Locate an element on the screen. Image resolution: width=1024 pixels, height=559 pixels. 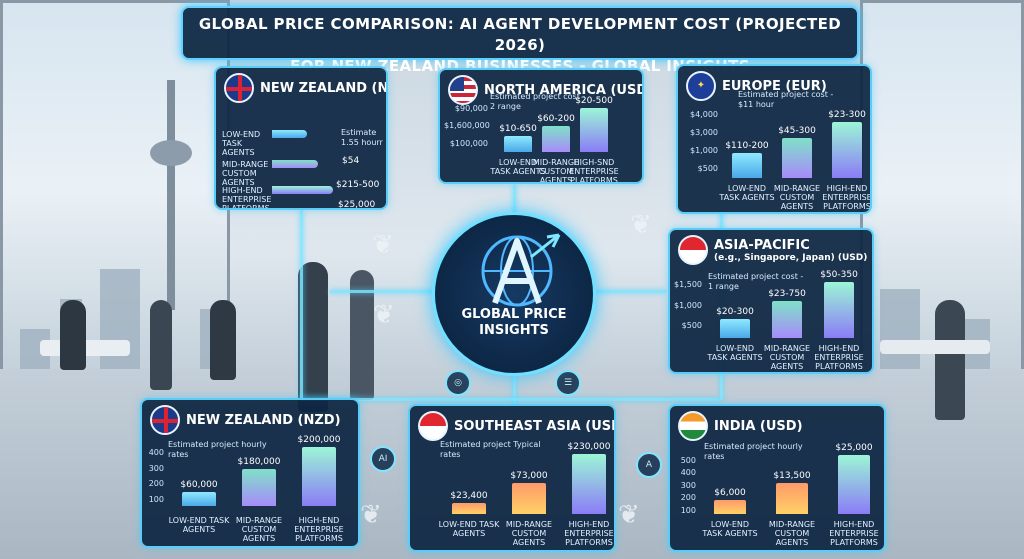
y-tick-label: $500 is located at coordinates (707, 168).